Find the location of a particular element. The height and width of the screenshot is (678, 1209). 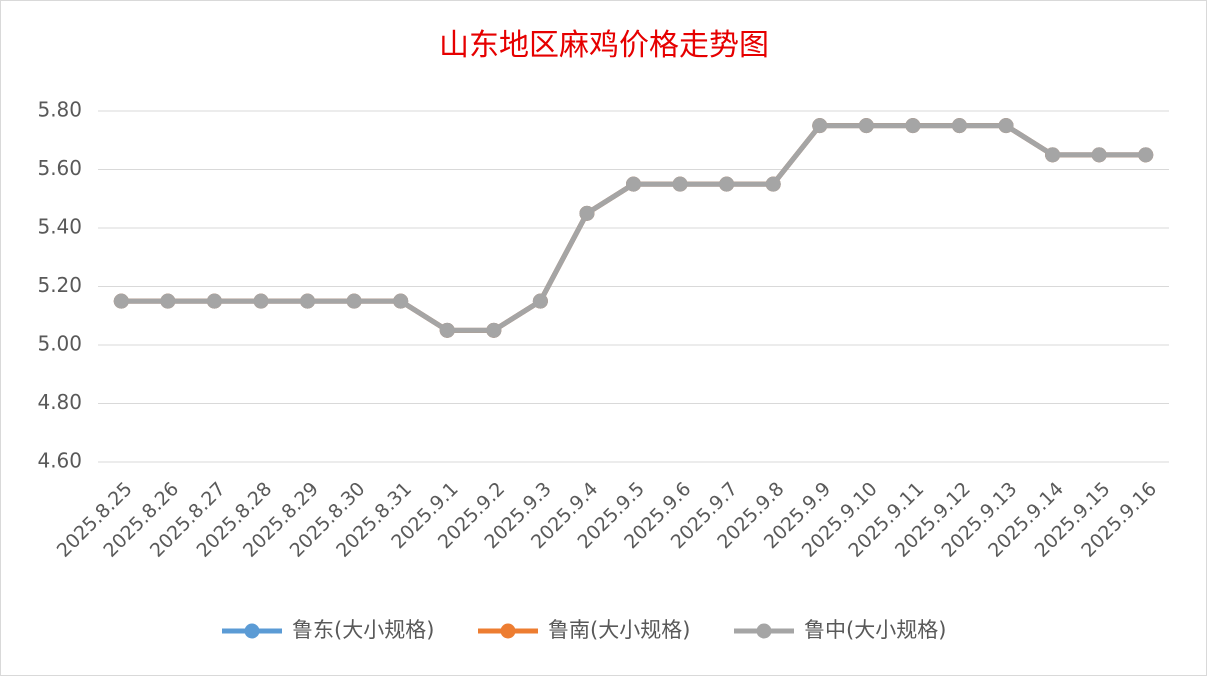

y-tick-label: 5.40 is located at coordinates (59, 227).